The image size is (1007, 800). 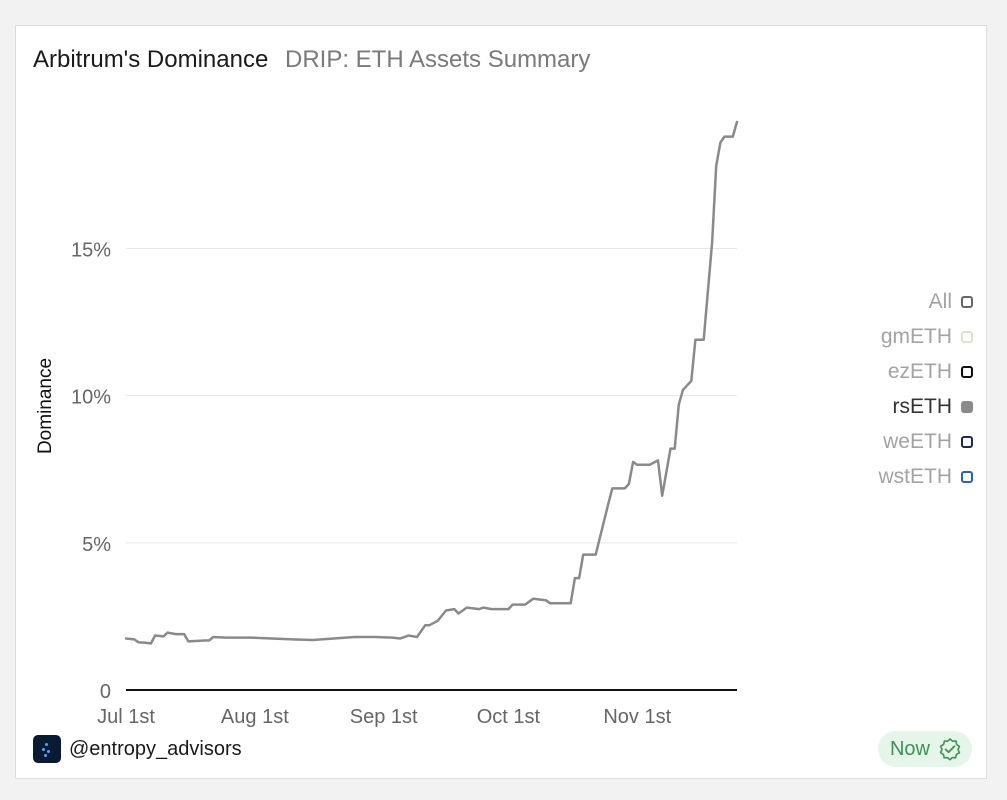 I want to click on legend-label: rsETH, so click(x=922, y=406).